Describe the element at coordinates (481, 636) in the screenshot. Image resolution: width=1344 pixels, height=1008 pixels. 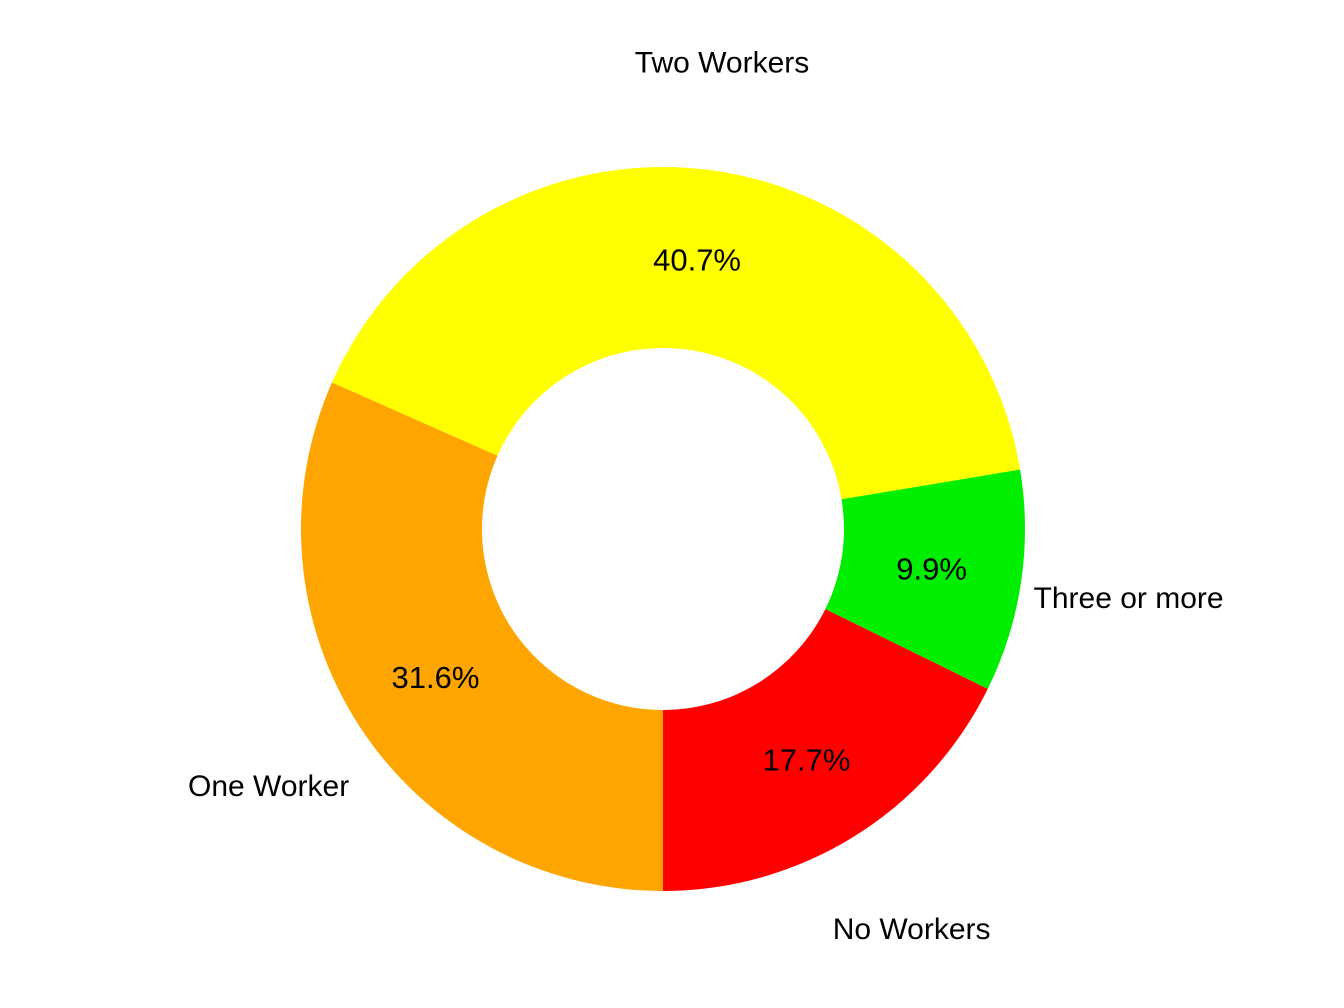
I see `slice-one-worker` at that location.